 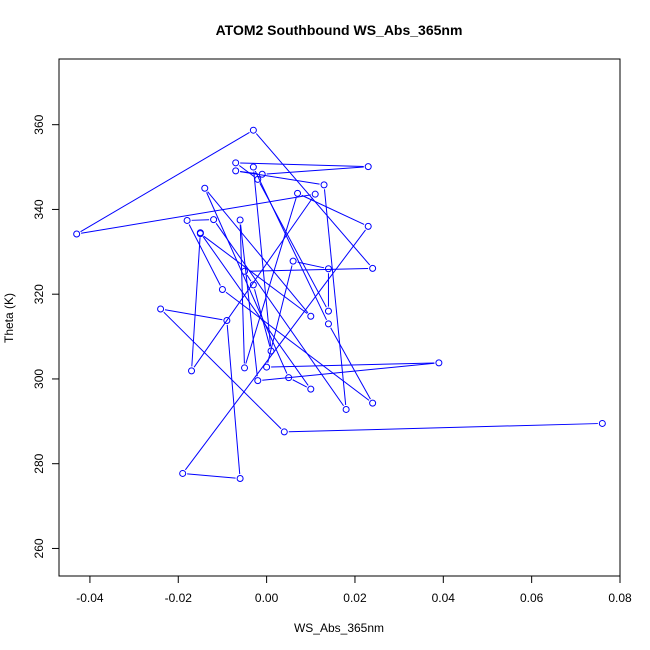 I want to click on x-axis: -0.04 -0.02 0.00 0.02 0.04 0.06 0.08, so click(x=354, y=590).